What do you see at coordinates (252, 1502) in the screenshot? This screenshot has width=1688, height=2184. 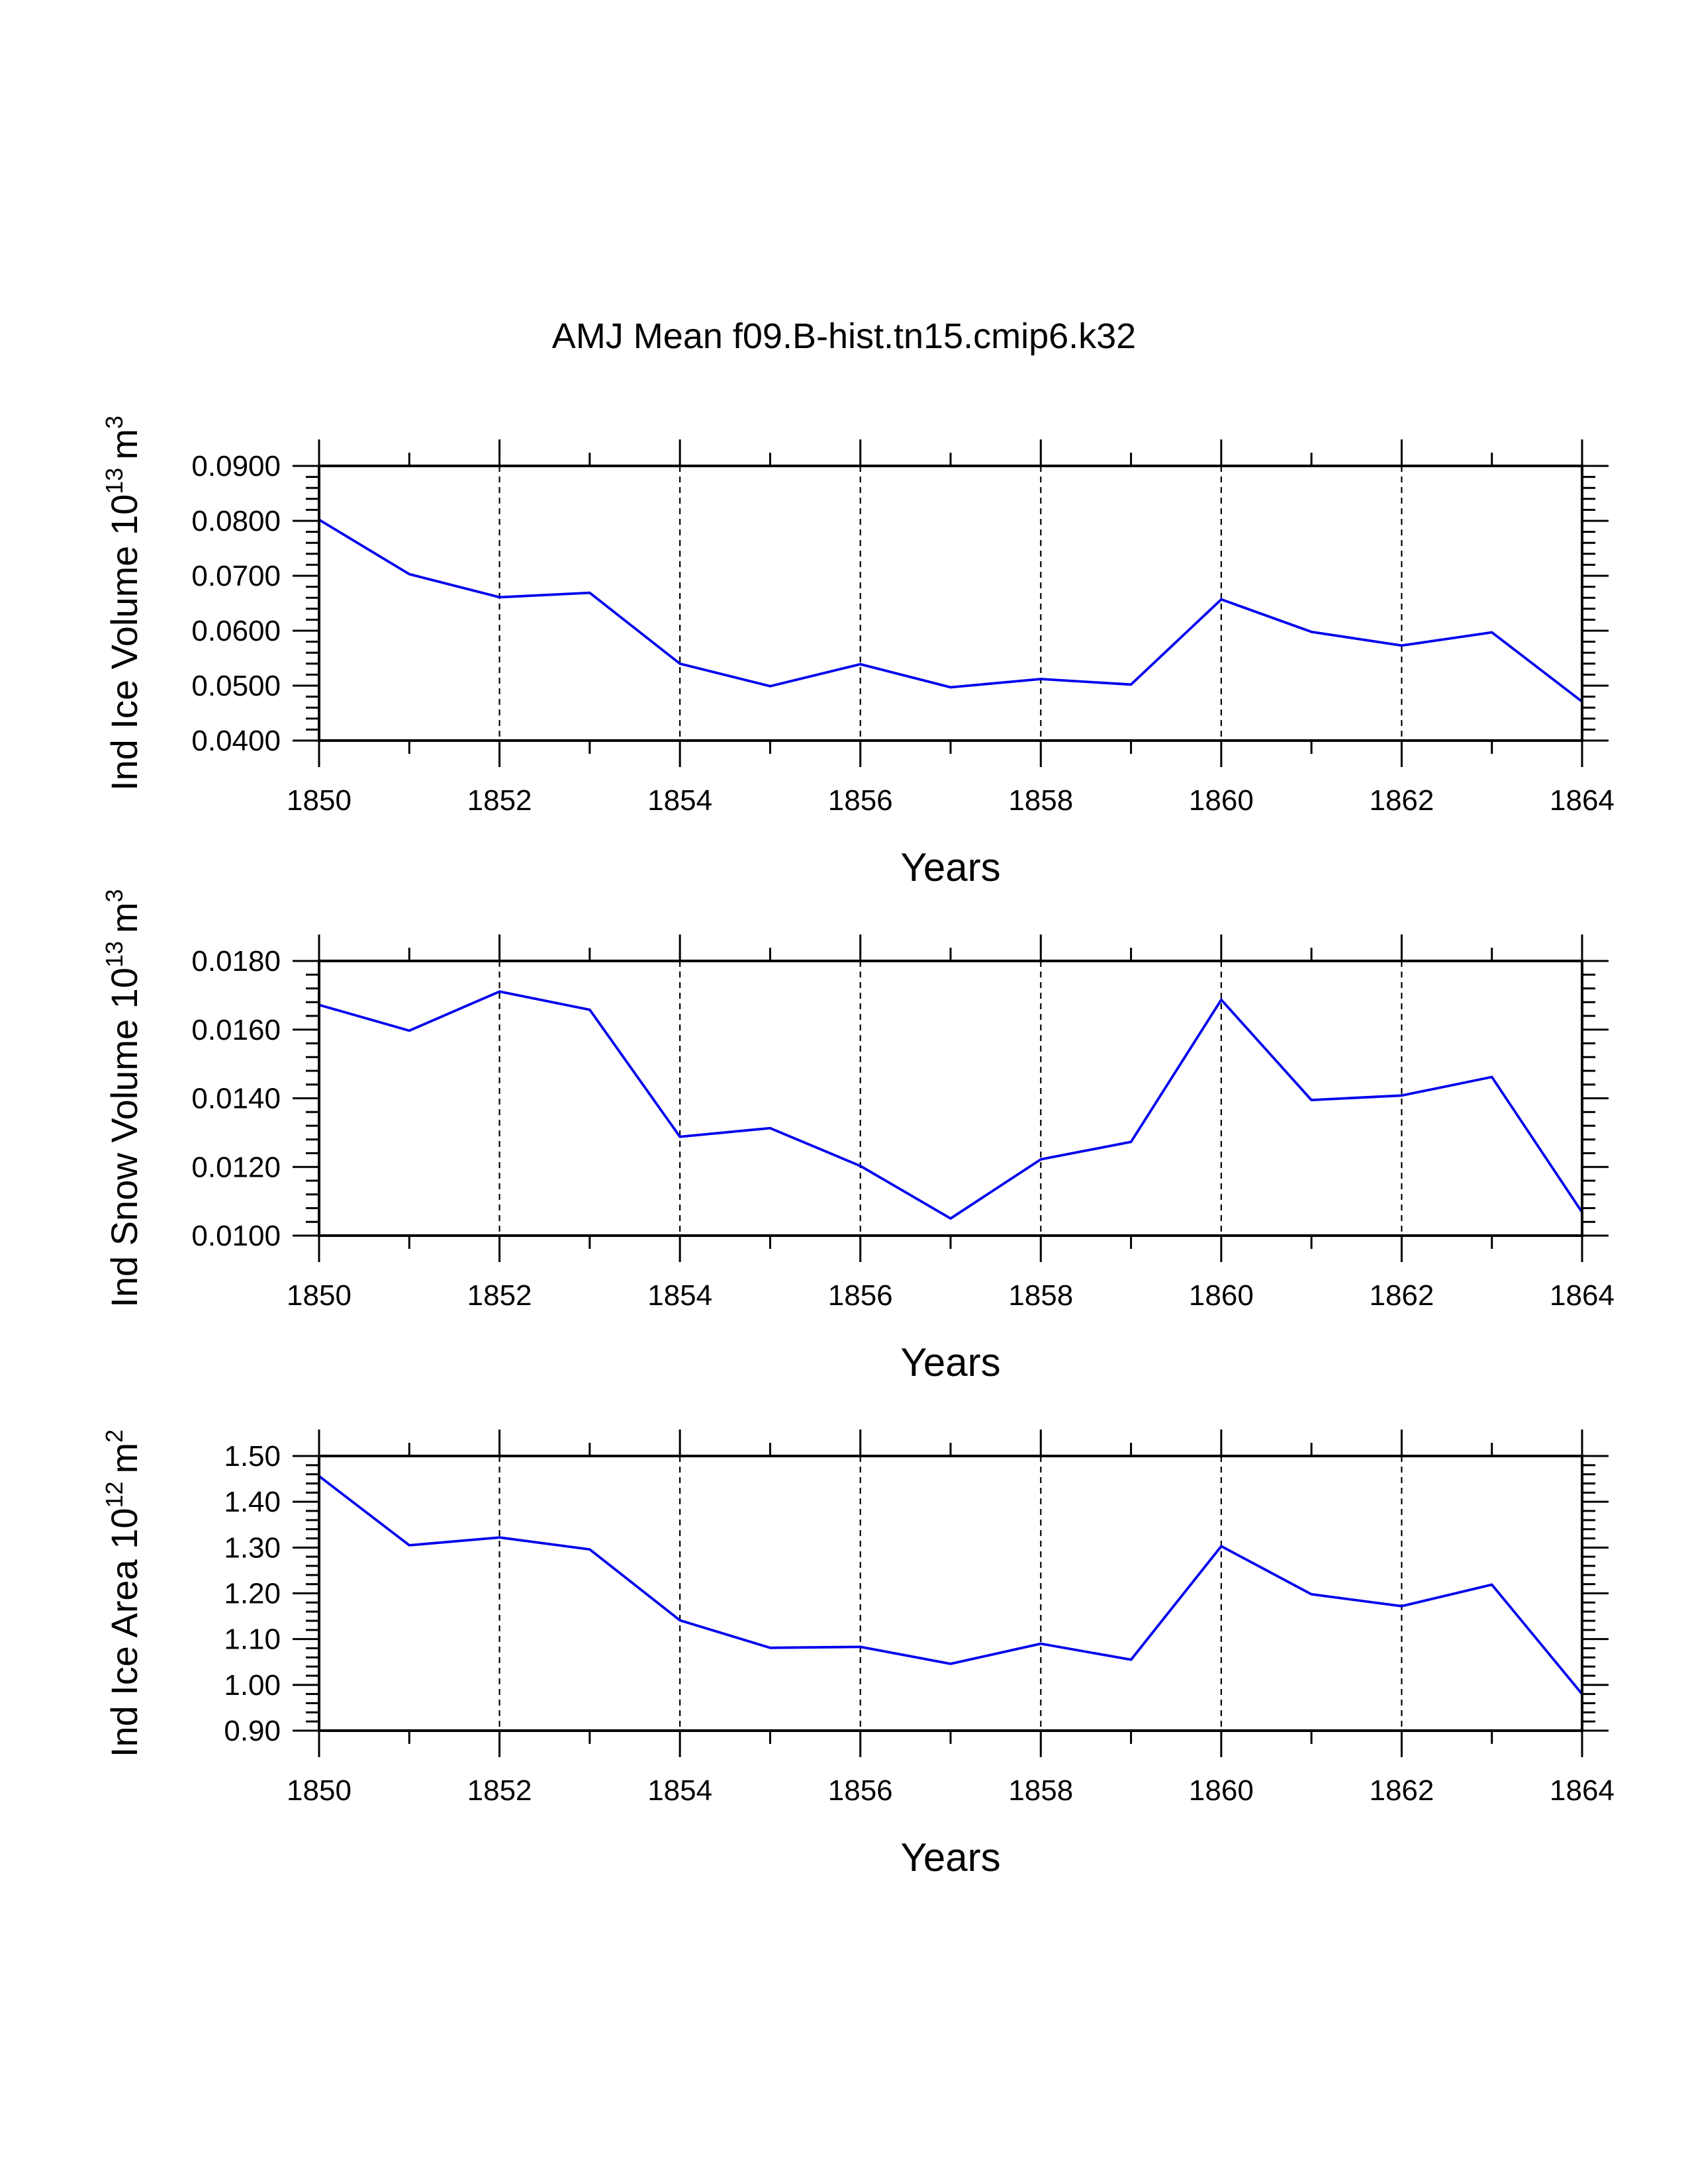 I see `y-tick-label: 1.40` at bounding box center [252, 1502].